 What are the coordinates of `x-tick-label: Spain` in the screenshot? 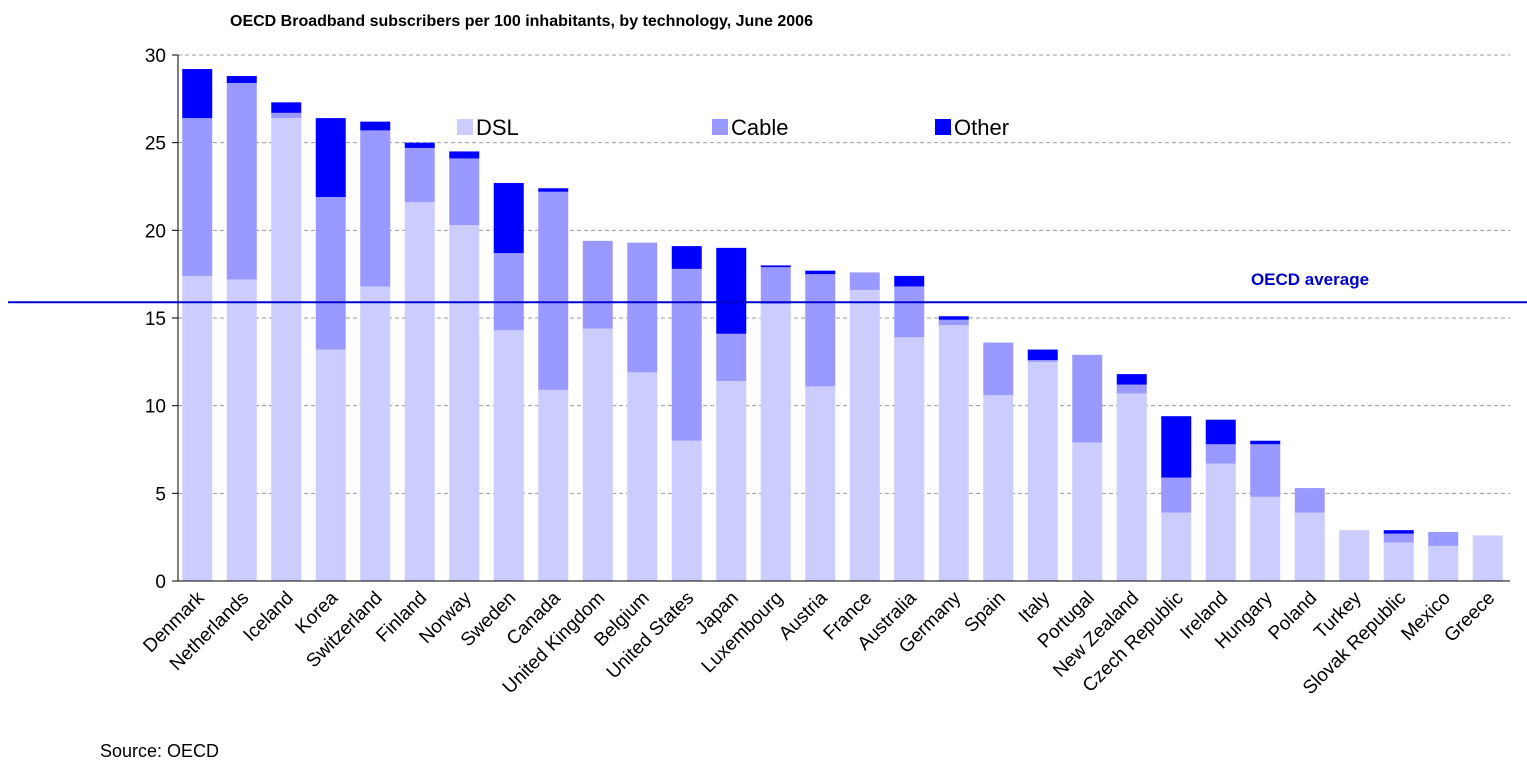 It's located at (985, 612).